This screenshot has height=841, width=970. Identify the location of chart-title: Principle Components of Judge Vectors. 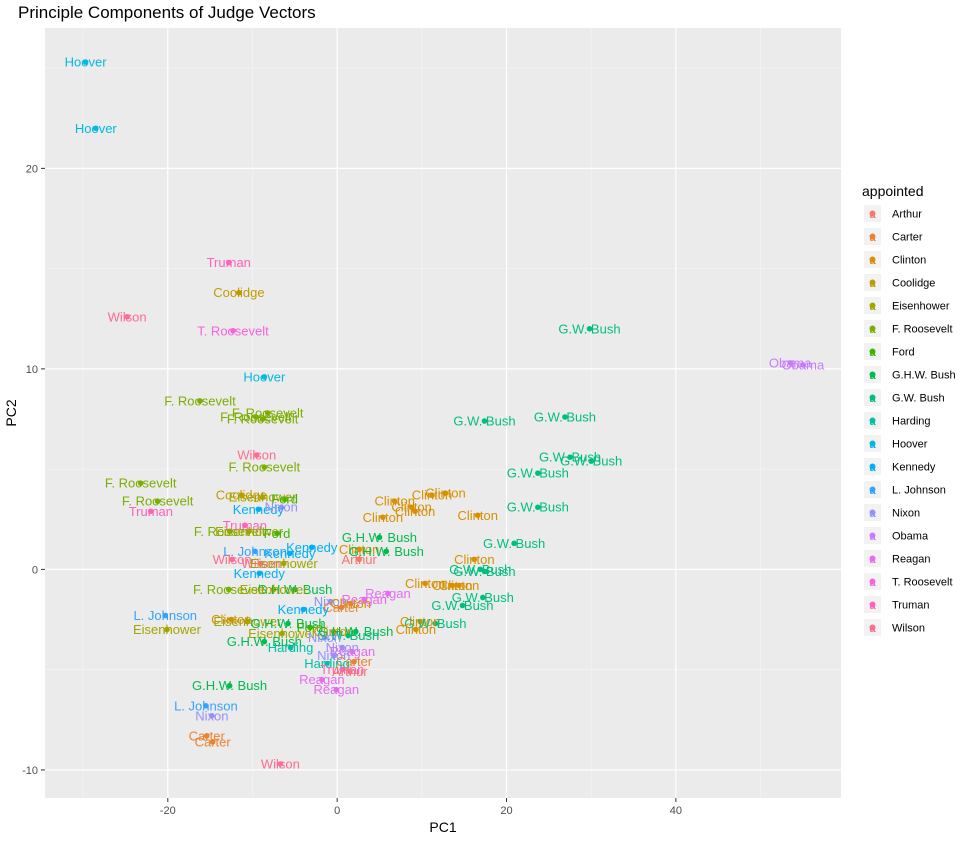
(167, 12).